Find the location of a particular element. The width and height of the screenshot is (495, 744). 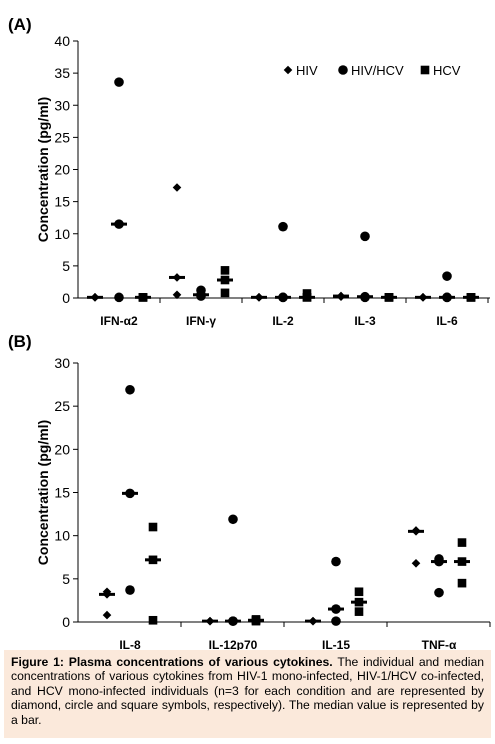

panel-b-y-tick-label: 25 is located at coordinates (62, 406).